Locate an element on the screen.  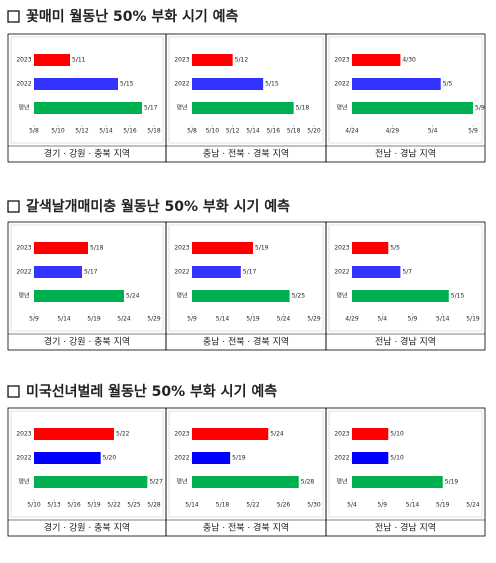
x-tick-label: 5/24 is located at coordinates (124, 319).